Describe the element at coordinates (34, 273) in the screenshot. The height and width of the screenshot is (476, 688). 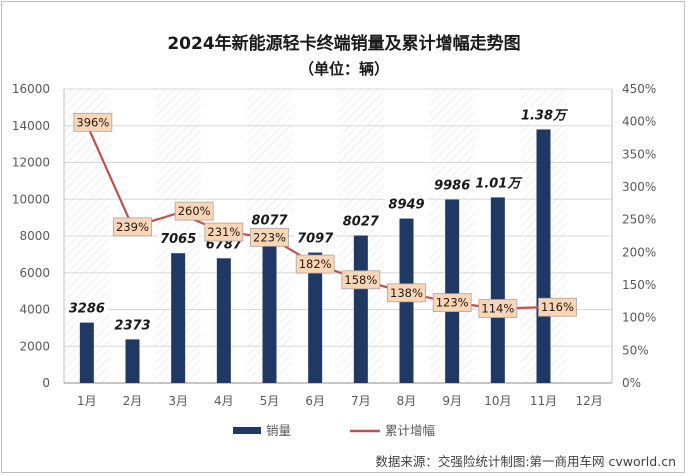
I see `y-left-tick: 6000` at that location.